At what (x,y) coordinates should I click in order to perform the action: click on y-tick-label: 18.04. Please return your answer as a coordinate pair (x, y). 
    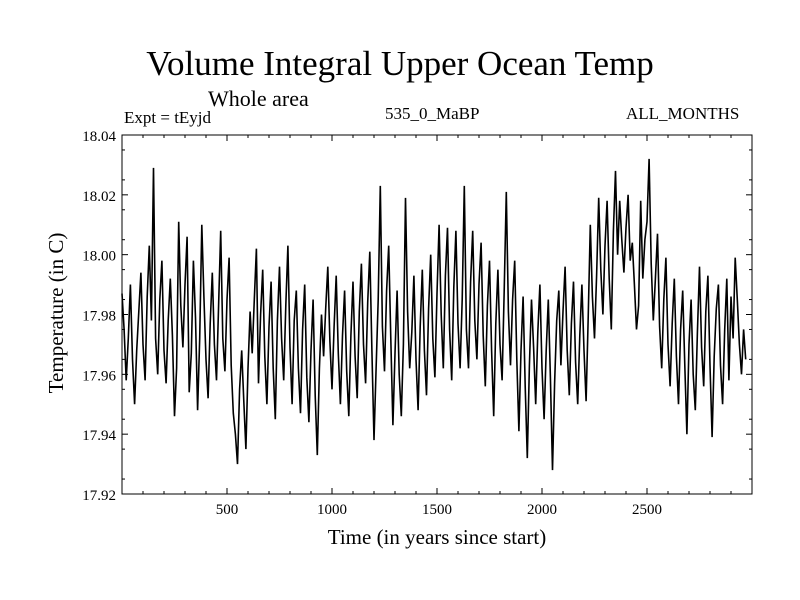
    Looking at the image, I should click on (99, 137).